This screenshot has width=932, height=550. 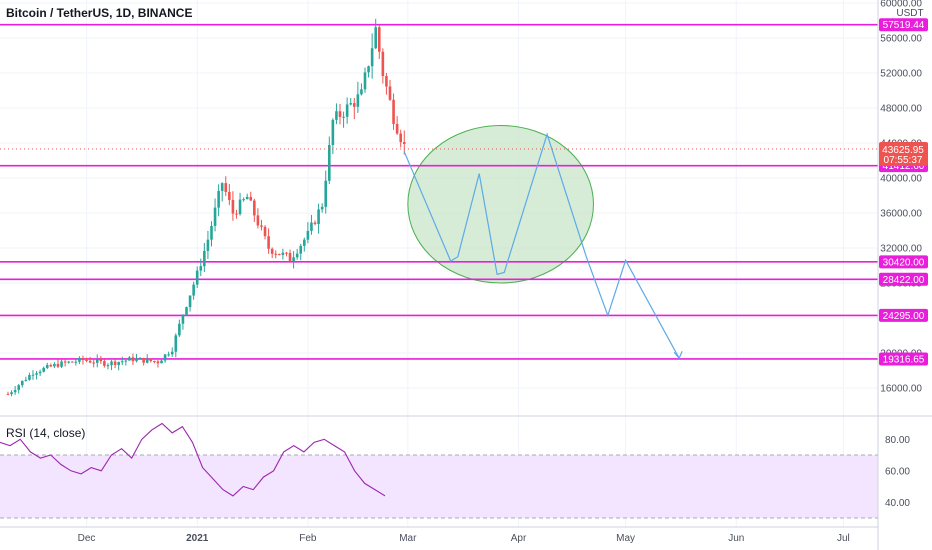 I want to click on time-tick-label: Jun, so click(x=736, y=538).